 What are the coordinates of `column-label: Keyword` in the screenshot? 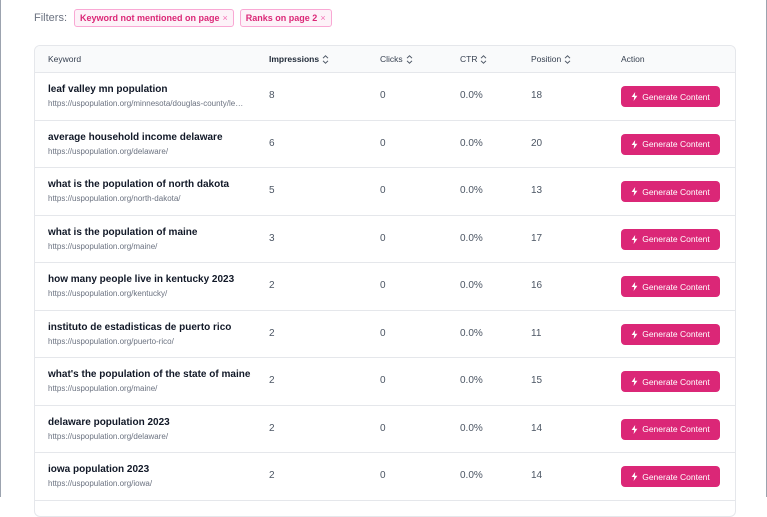 It's located at (65, 59).